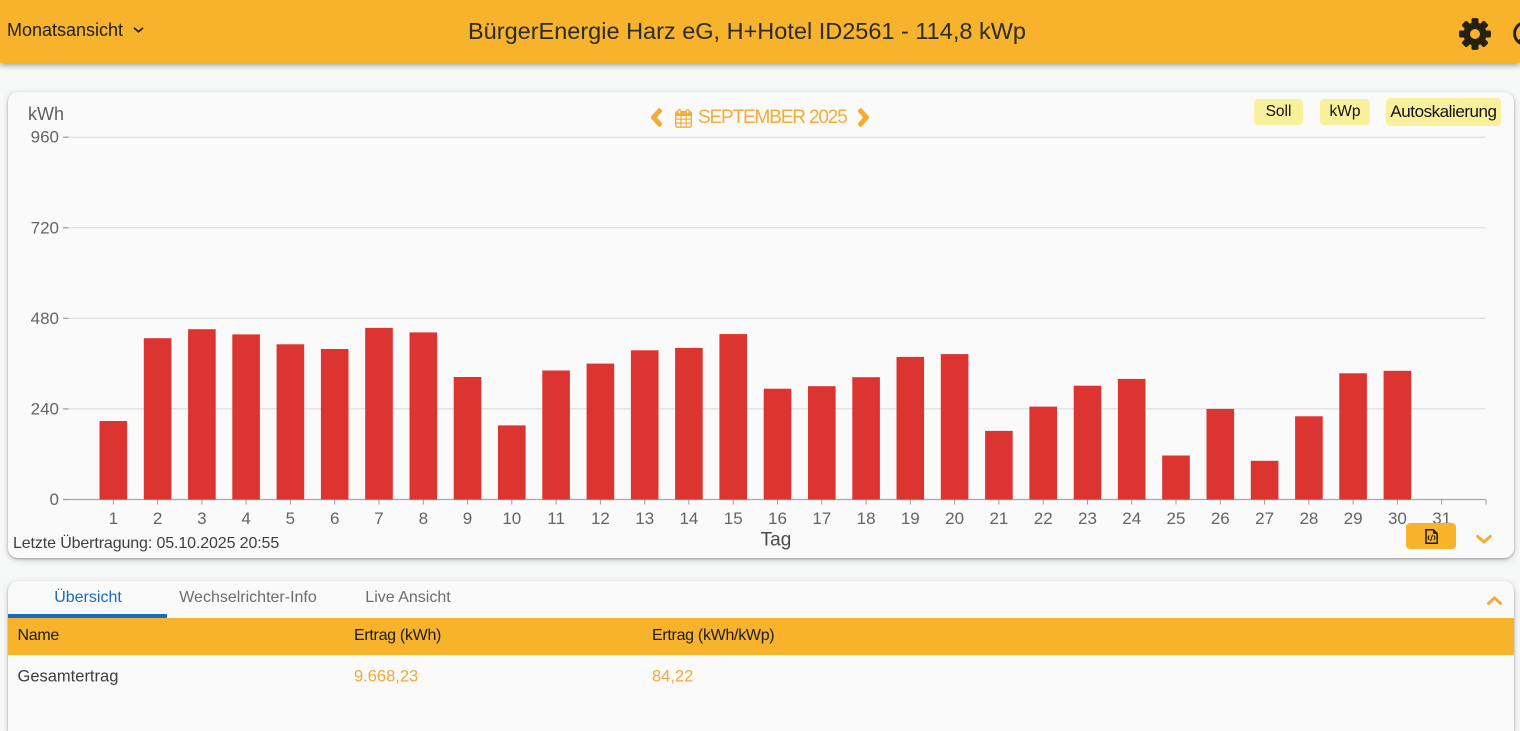 This screenshot has height=731, width=1520. Describe the element at coordinates (113, 518) in the screenshot. I see `svg-text: 1` at that location.